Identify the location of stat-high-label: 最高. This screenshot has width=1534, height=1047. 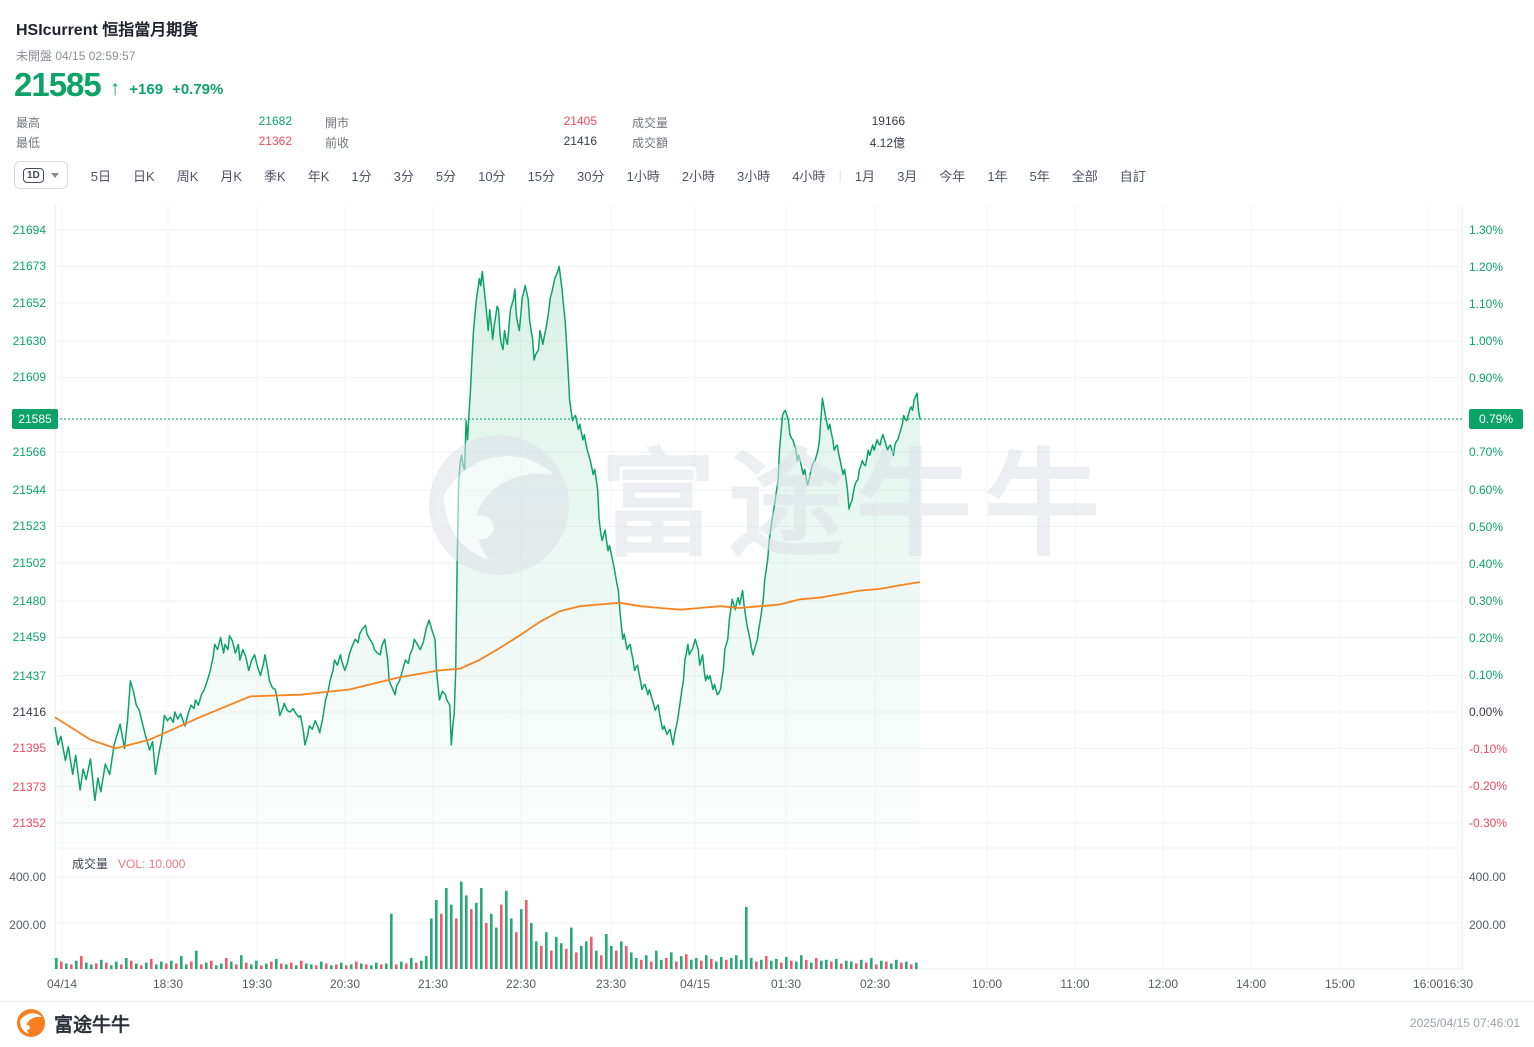
(28, 123).